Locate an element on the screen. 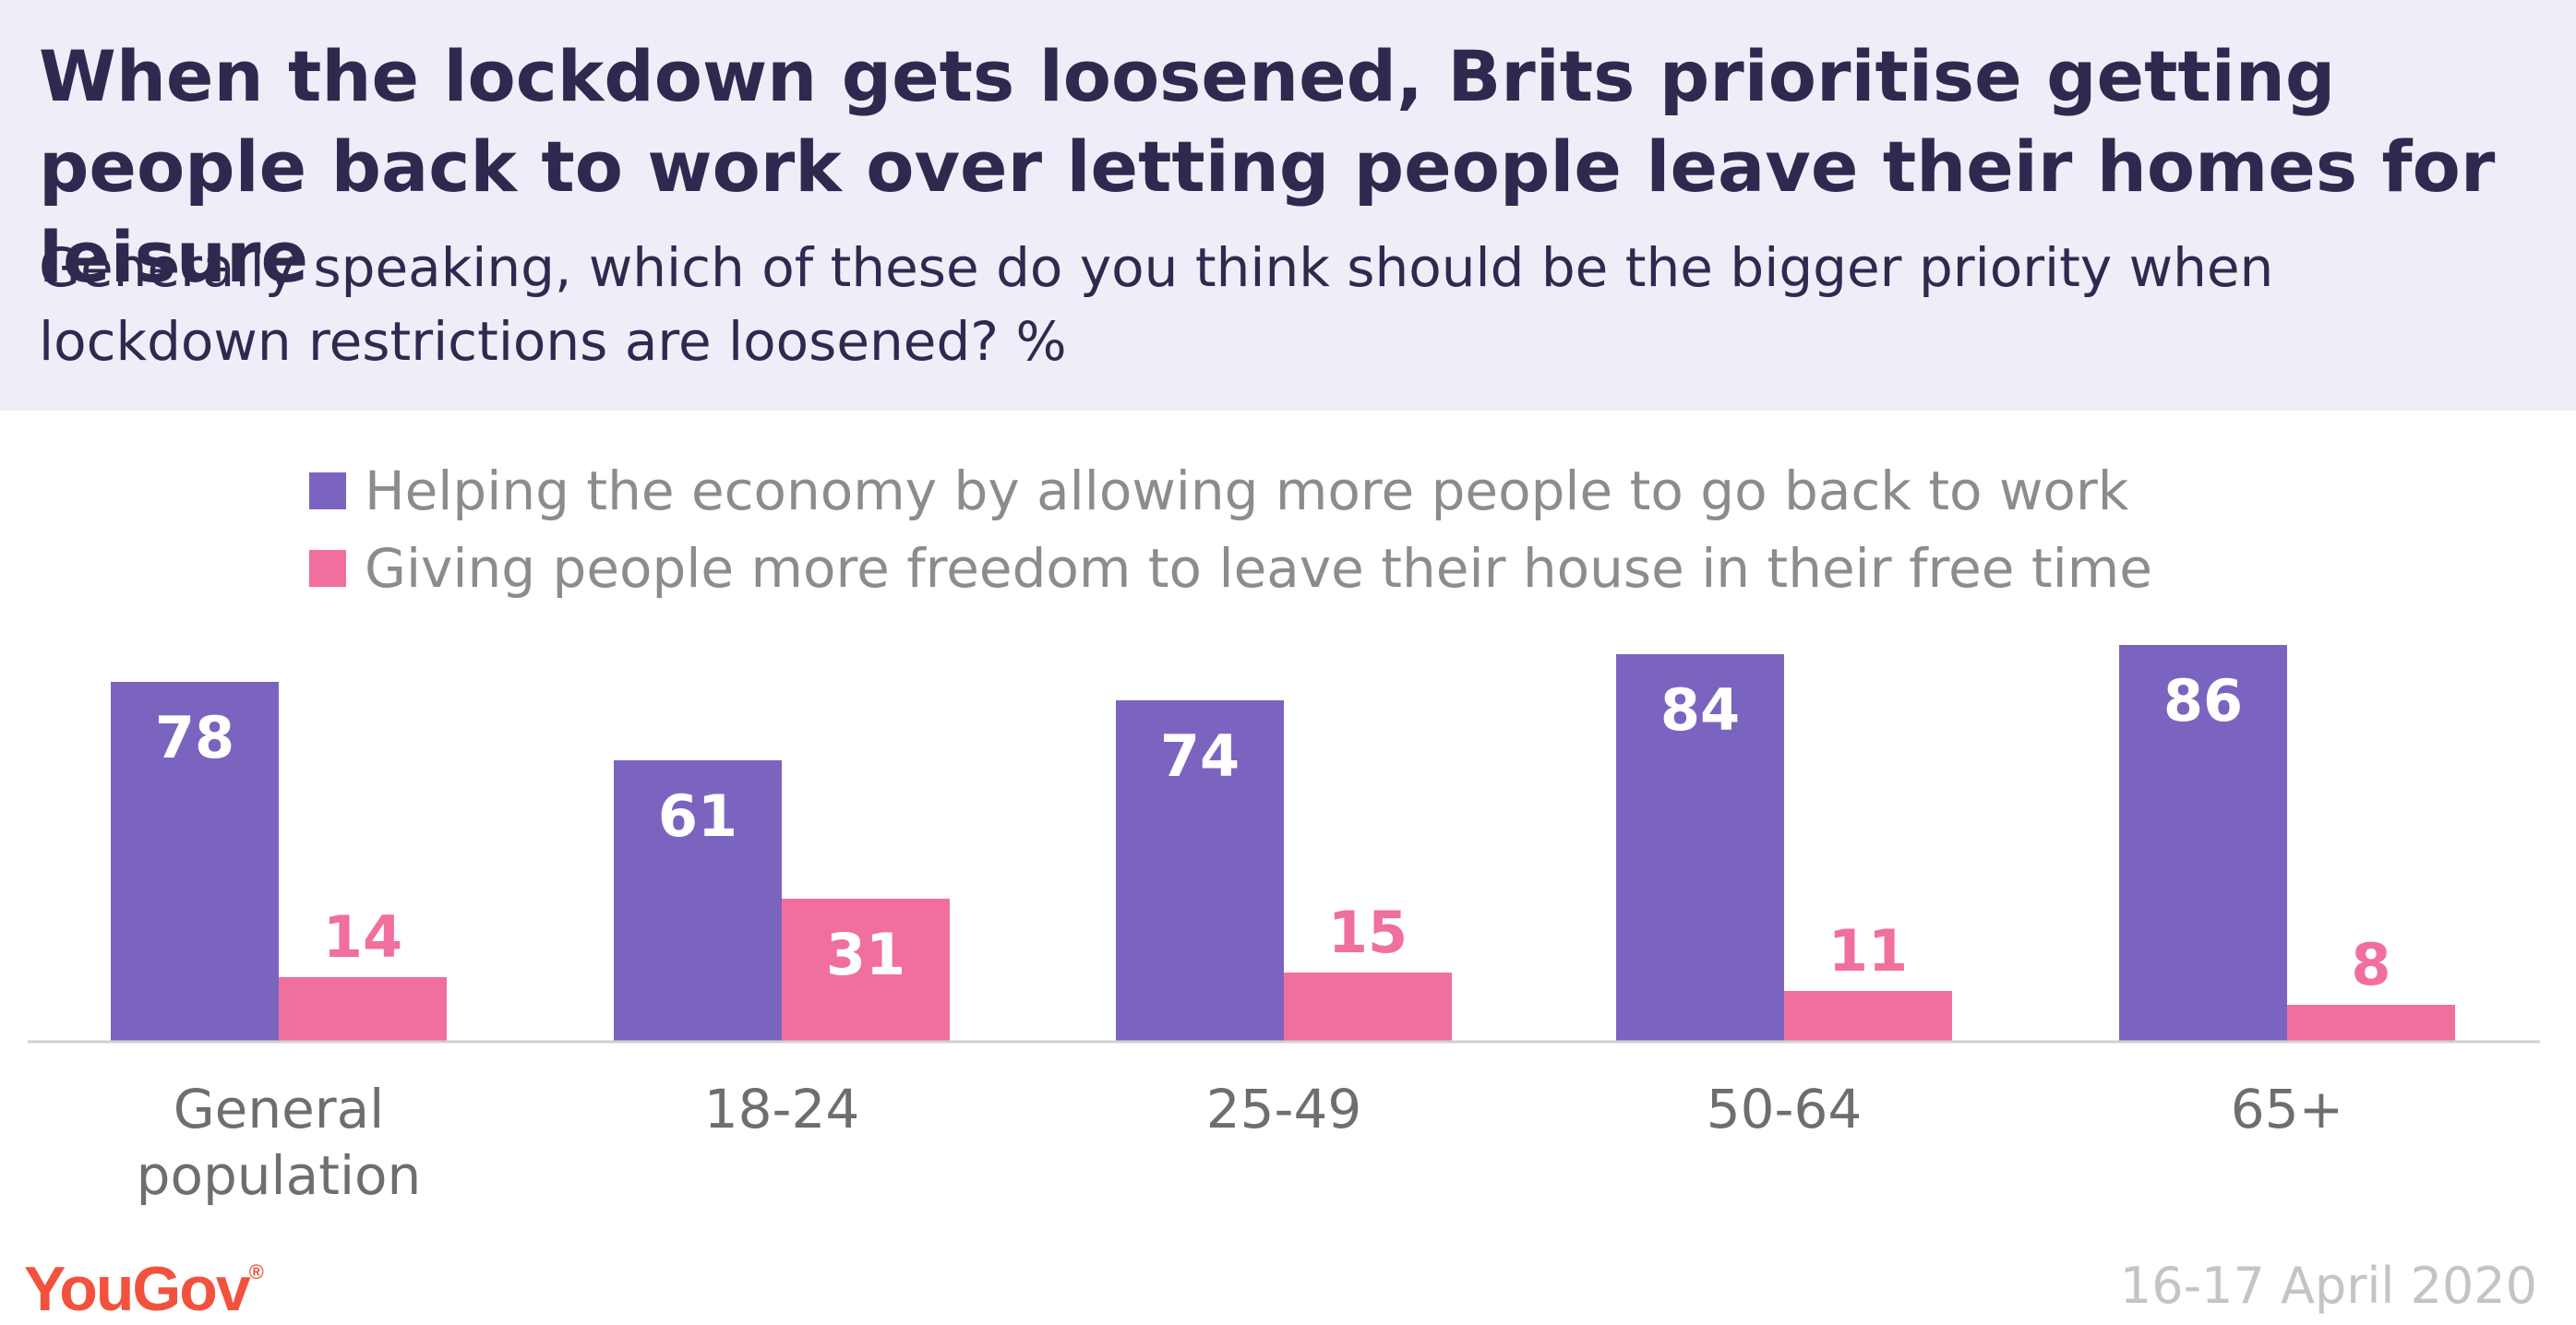 The width and height of the screenshot is (2576, 1325). data-label-series1-3: 84 is located at coordinates (1700, 710).